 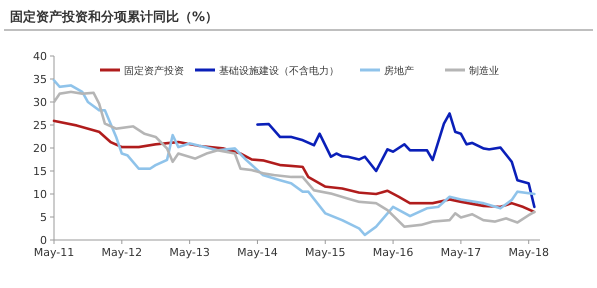 I want to click on legend-label: 制造业, so click(x=484, y=71).